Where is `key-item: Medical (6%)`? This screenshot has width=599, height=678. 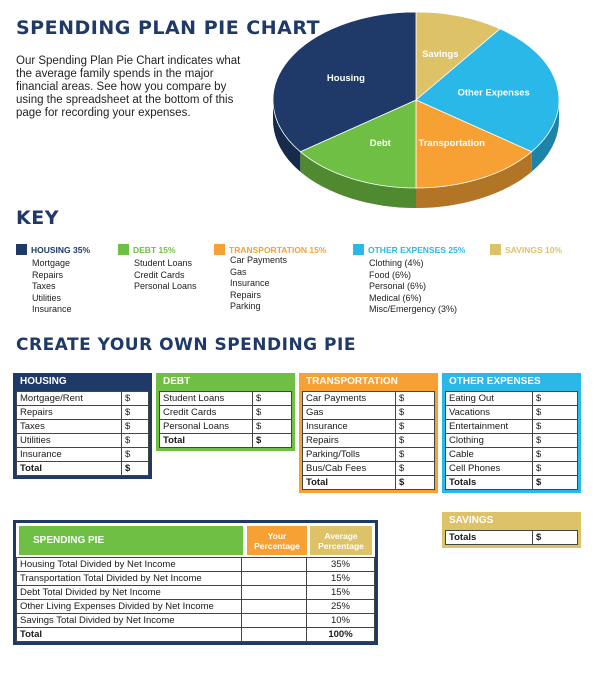 key-item: Medical (6%) is located at coordinates (395, 297).